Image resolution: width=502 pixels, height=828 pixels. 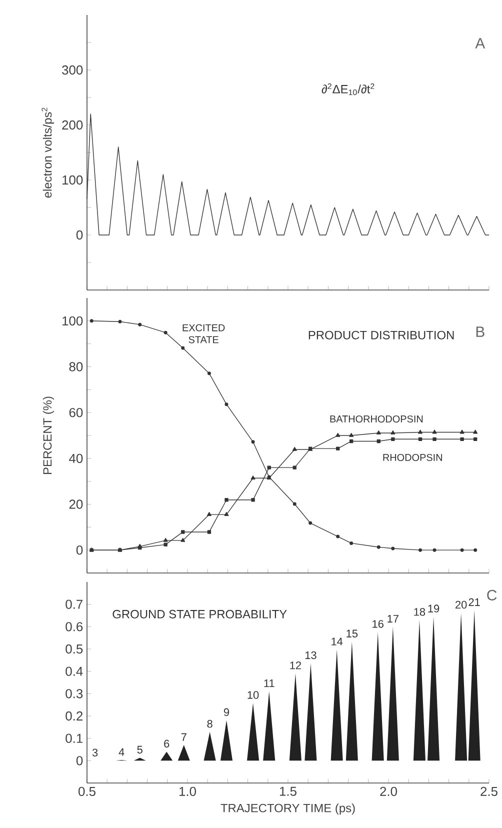 I want to click on annotation: 12, so click(x=295, y=666).